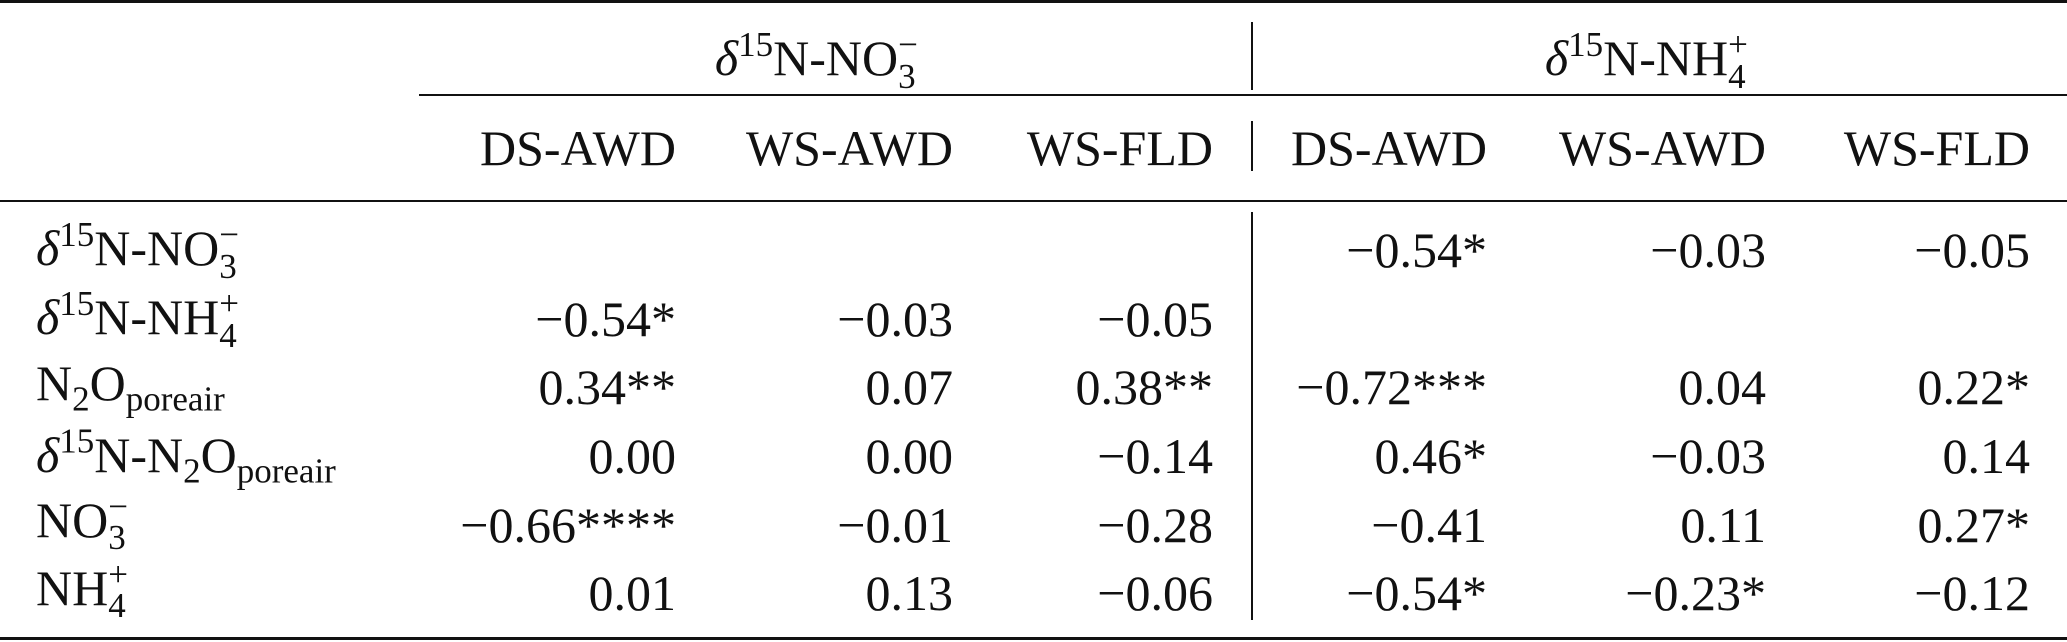 Image resolution: width=2067 pixels, height=642 pixels. Describe the element at coordinates (909, 387) in the screenshot. I see `table-cell: 0.07` at that location.